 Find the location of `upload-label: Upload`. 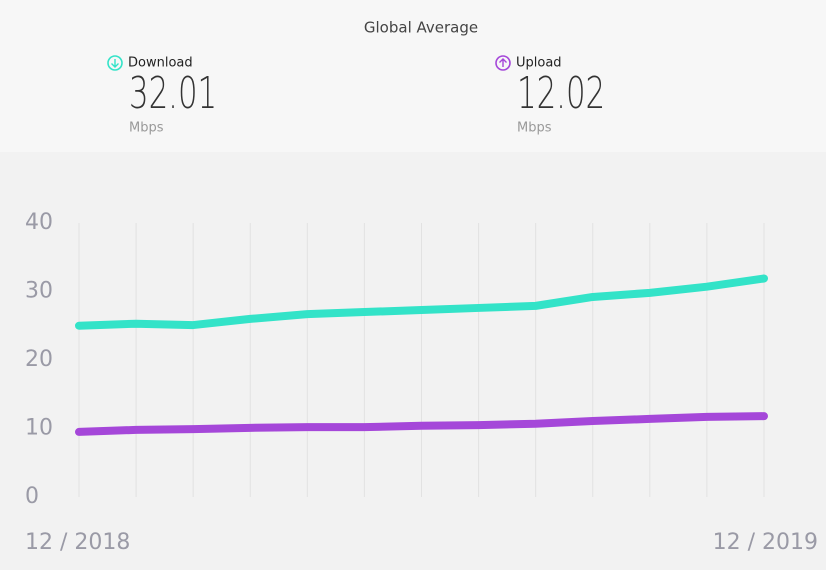

upload-label: Upload is located at coordinates (539, 63).